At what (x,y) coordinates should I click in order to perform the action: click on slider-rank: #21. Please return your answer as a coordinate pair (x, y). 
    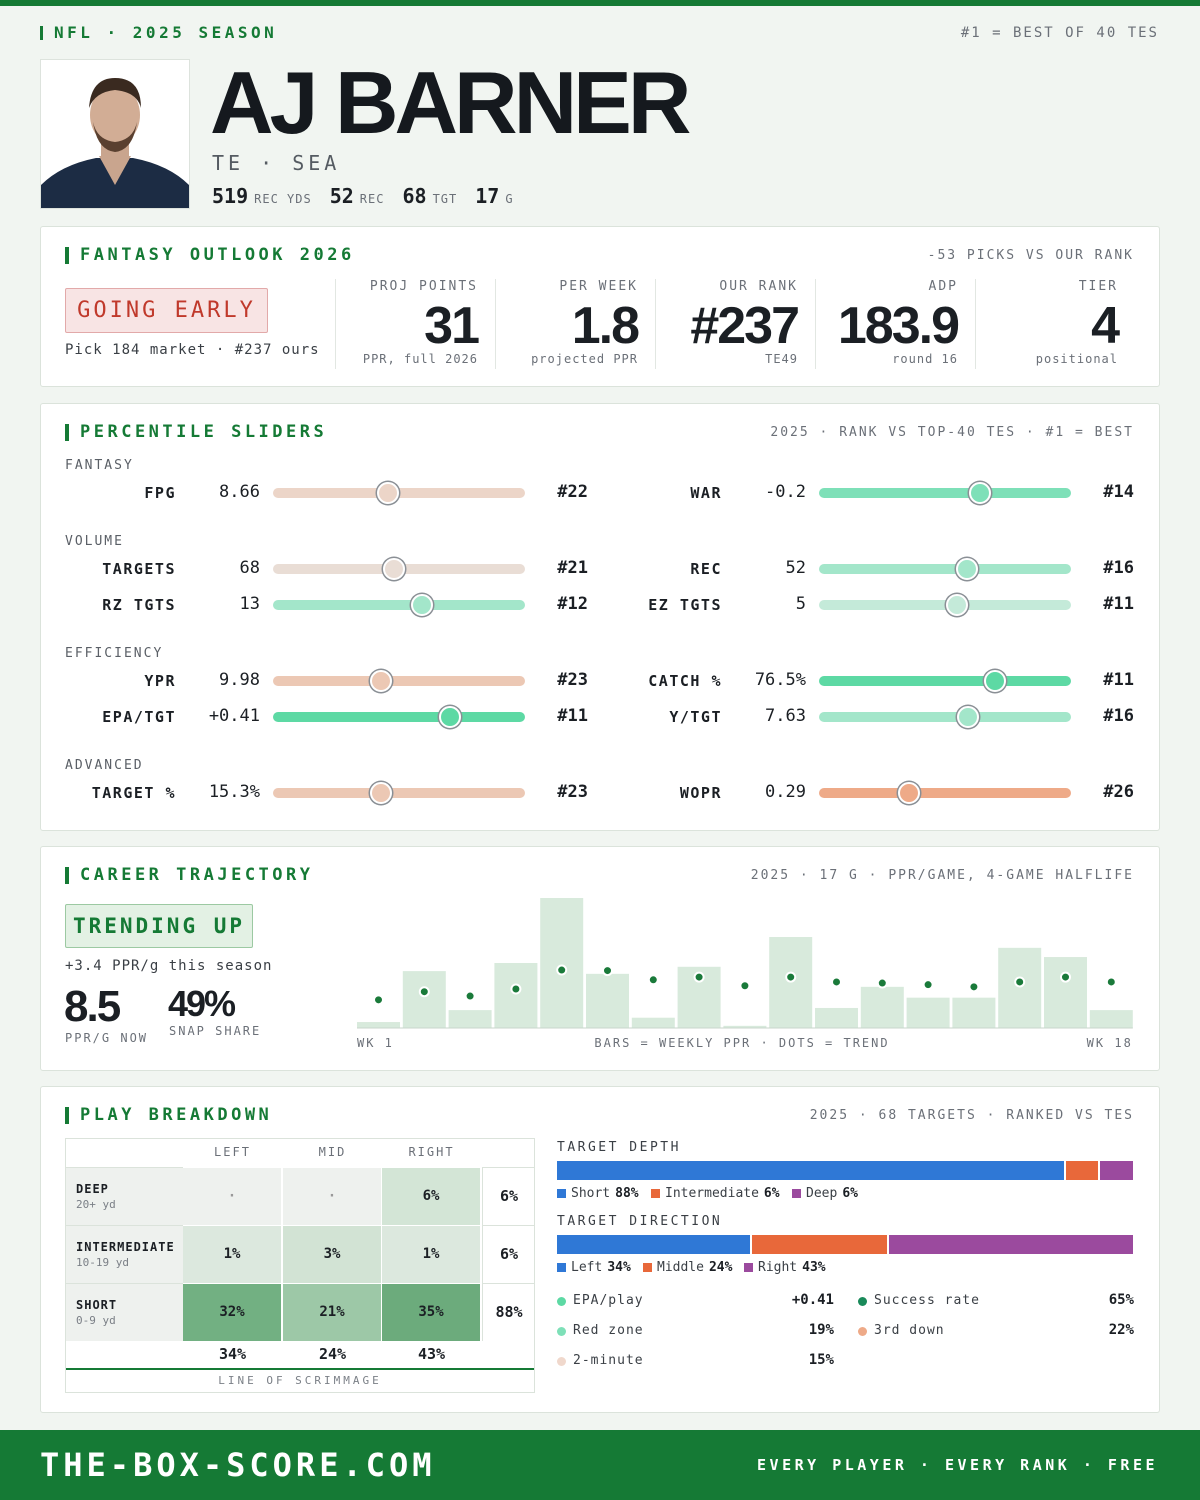
    Looking at the image, I should click on (572, 568).